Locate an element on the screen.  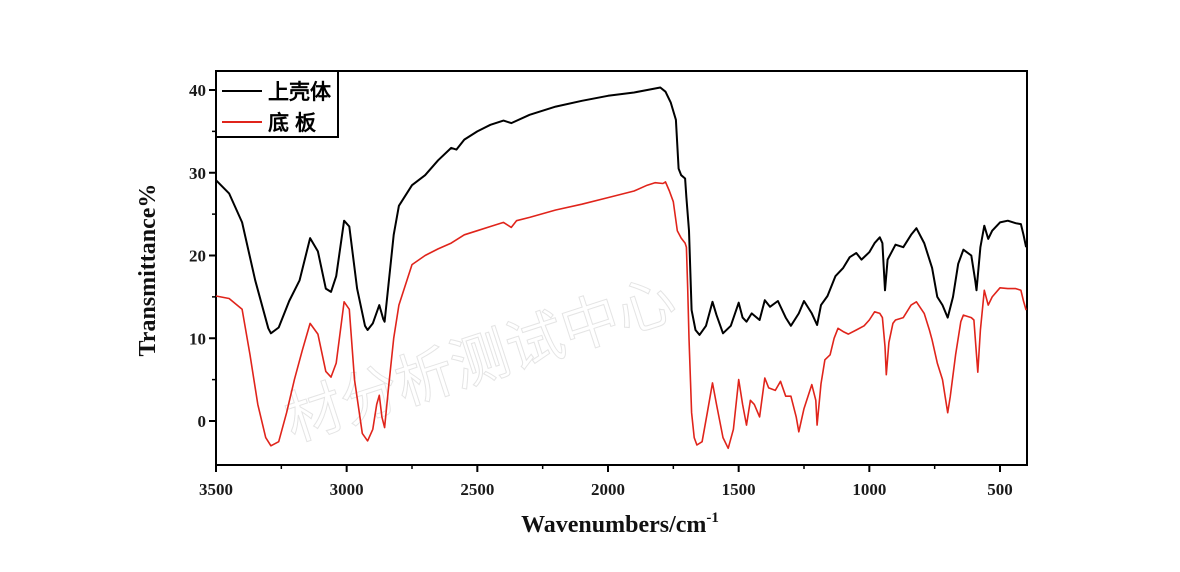
y-axis-ticks: 0 10 20 30 40 is located at coordinates (202, 256).